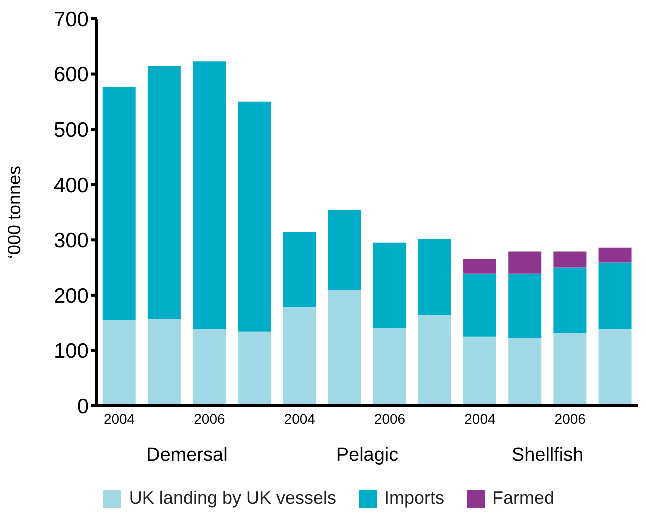 The width and height of the screenshot is (646, 517). I want to click on y-tick-label: 200, so click(71, 296).